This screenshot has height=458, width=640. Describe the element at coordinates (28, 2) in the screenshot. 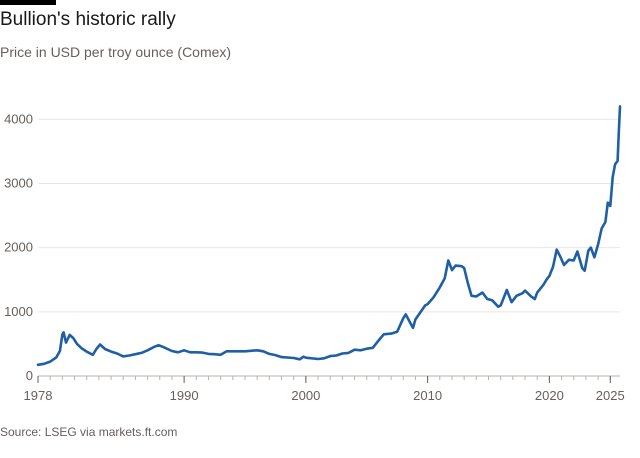

I see `brand-bar` at that location.